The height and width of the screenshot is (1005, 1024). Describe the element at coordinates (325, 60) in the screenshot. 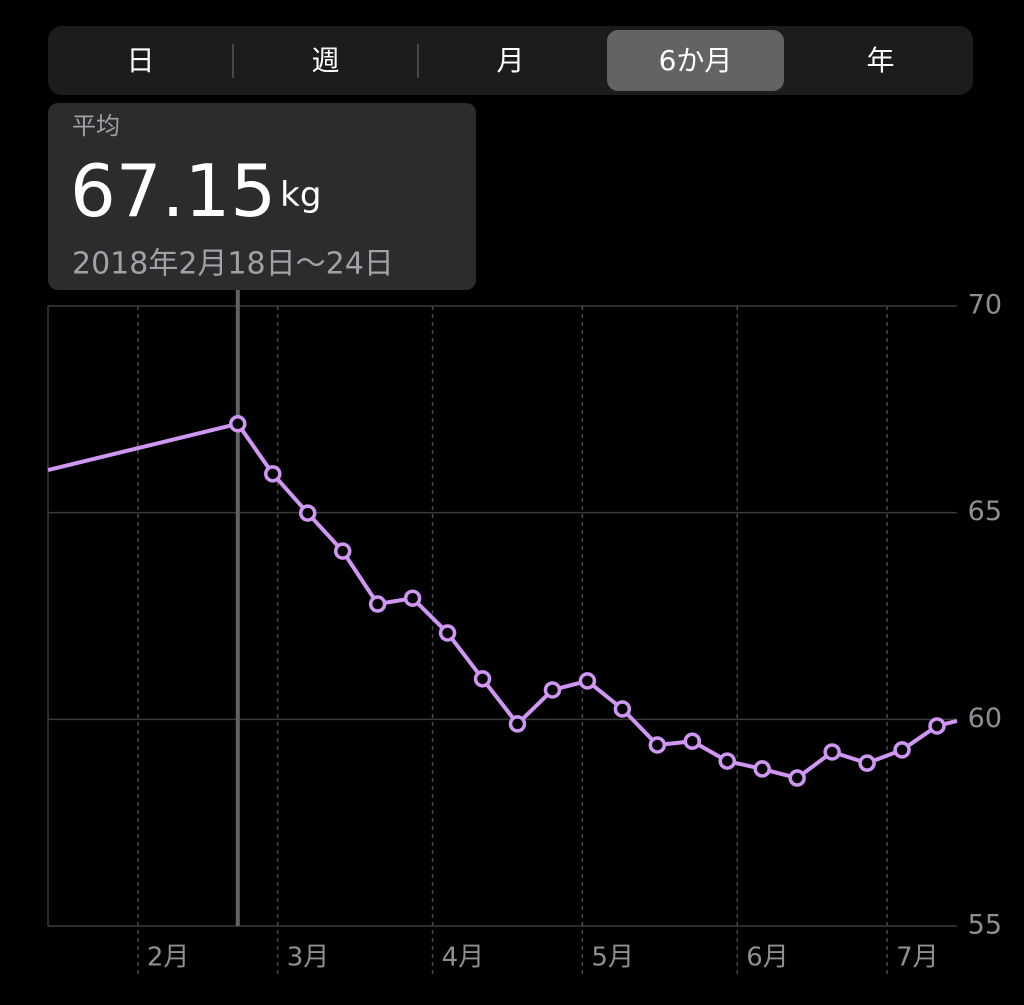

I see `segment: 週` at that location.